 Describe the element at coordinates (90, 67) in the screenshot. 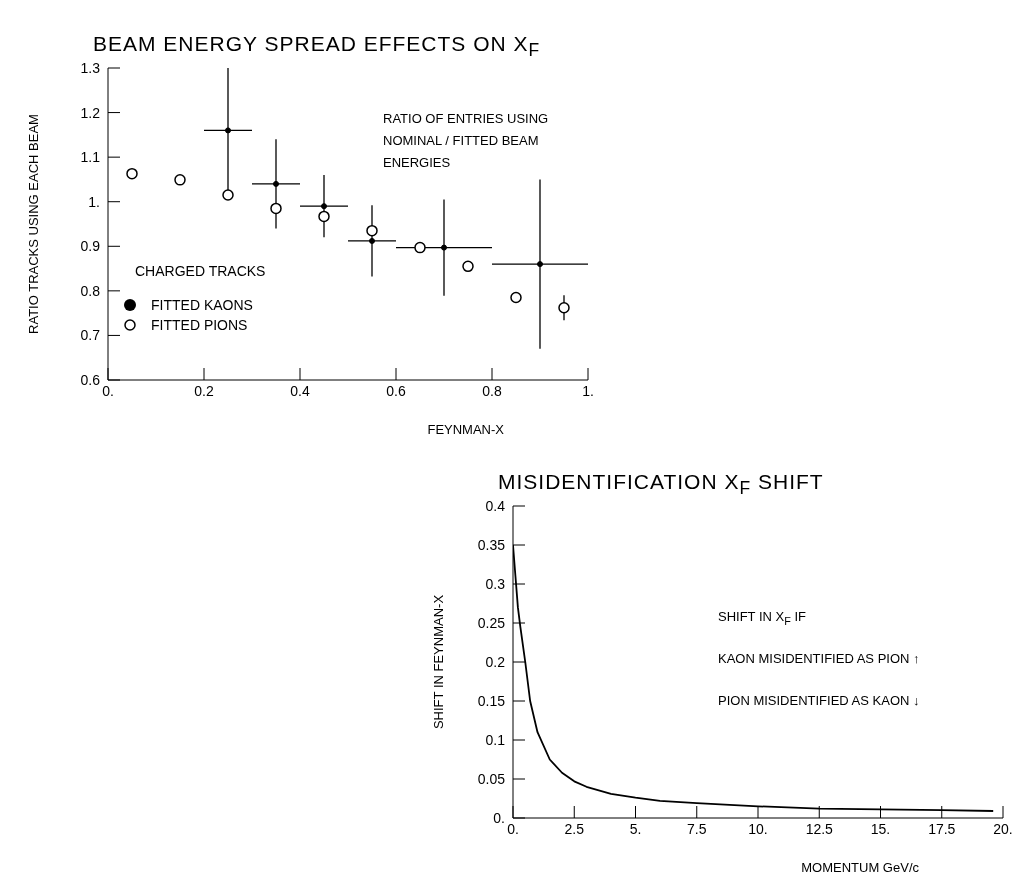

I see `y-tick-label: 1.3` at that location.